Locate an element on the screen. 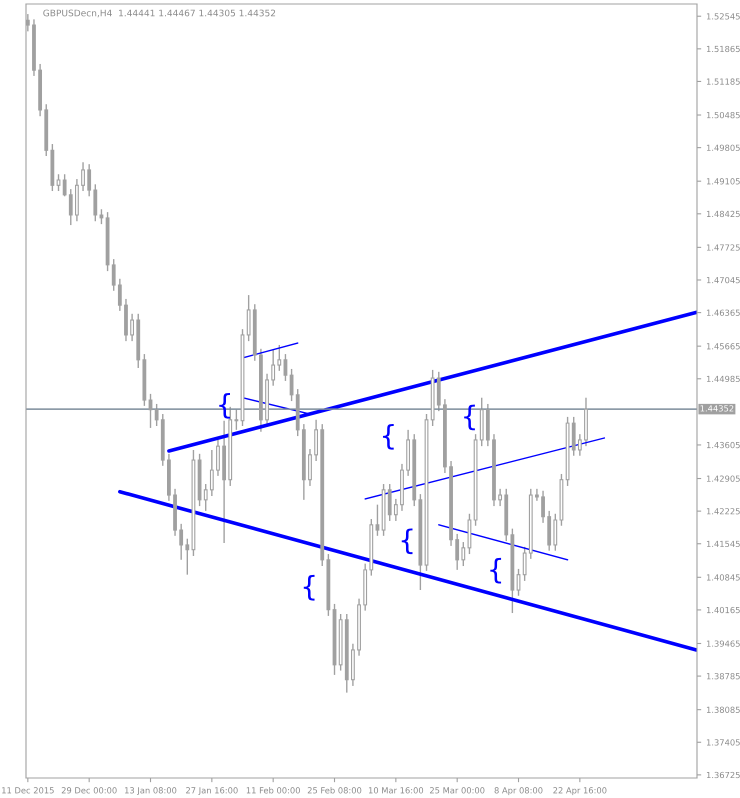 This screenshot has width=740, height=798. y-tick-label: 1.48425 is located at coordinates (723, 214).